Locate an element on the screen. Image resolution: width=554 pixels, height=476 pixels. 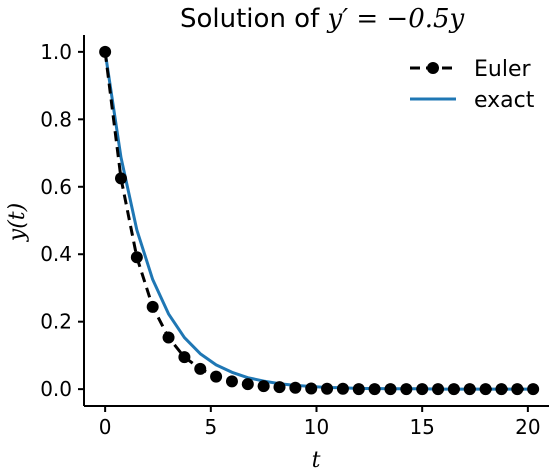
y-tick-label: 0.6 is located at coordinates (56, 187).